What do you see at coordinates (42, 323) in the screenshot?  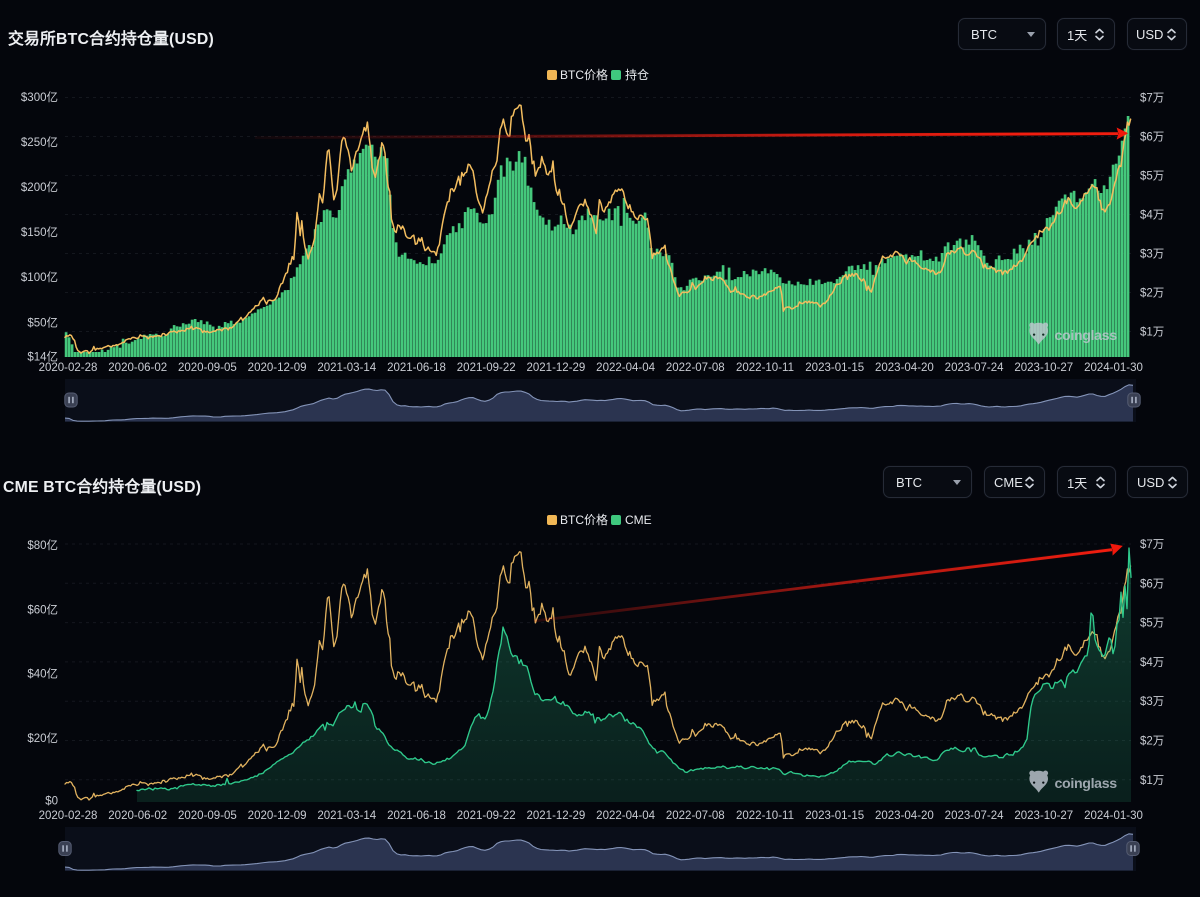 I see `svg-text: $50亿` at bounding box center [42, 323].